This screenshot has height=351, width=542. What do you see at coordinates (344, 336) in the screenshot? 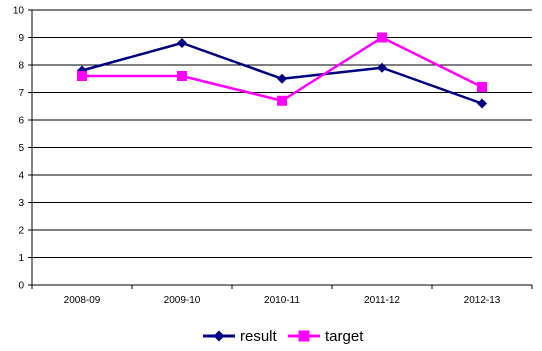
I see `legend-label-target: target` at bounding box center [344, 336].